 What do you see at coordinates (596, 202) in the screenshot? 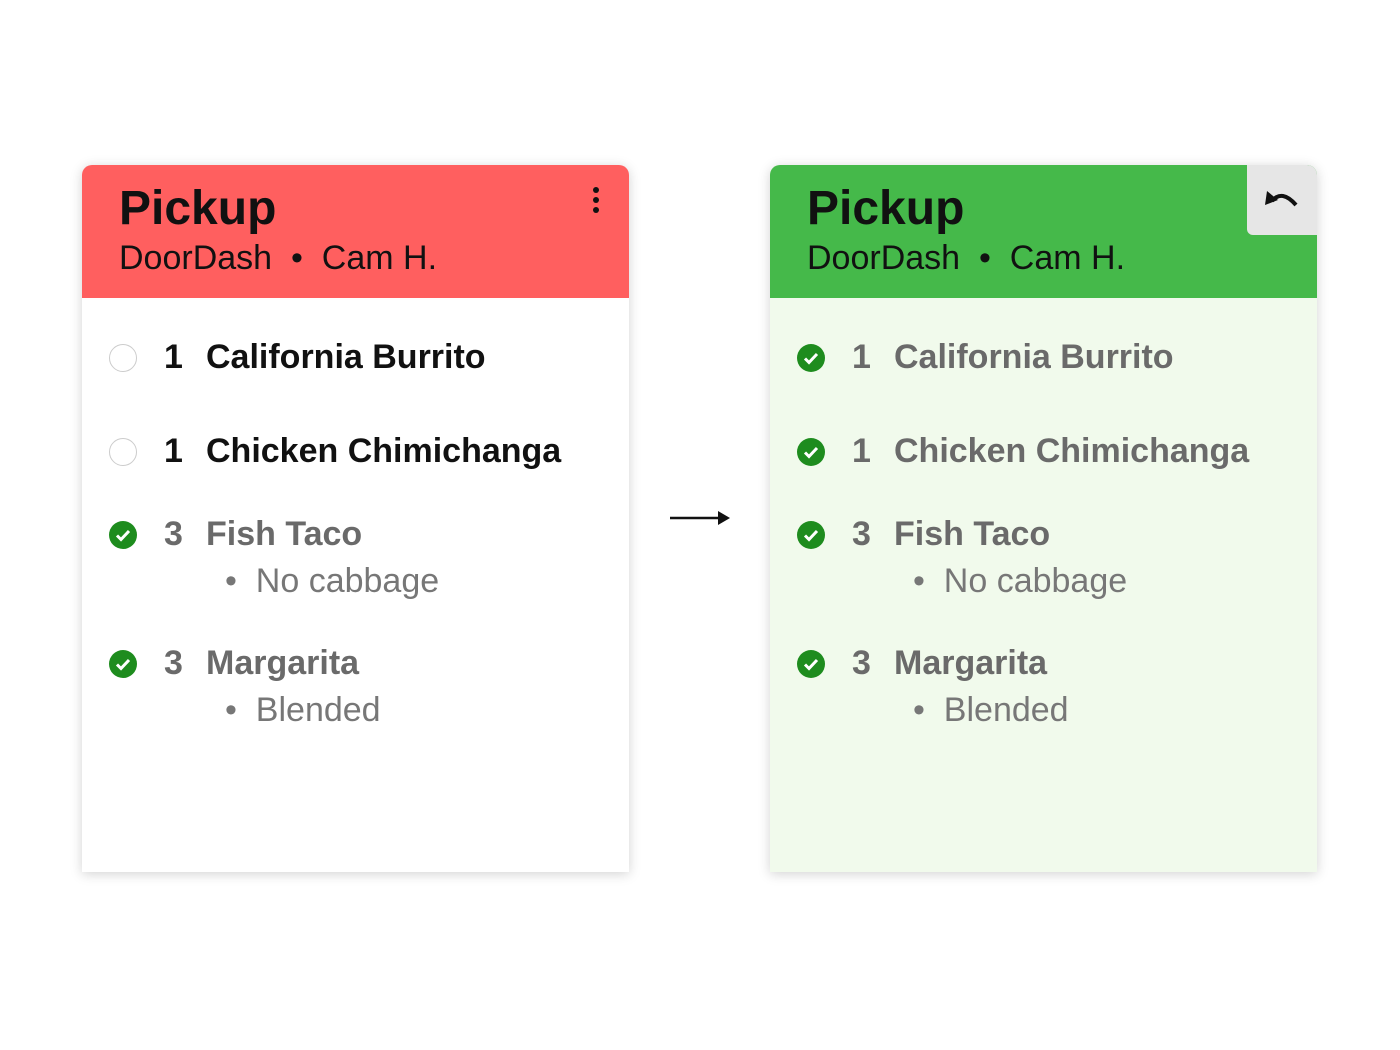
I see `more-vertical-icon` at bounding box center [596, 202].